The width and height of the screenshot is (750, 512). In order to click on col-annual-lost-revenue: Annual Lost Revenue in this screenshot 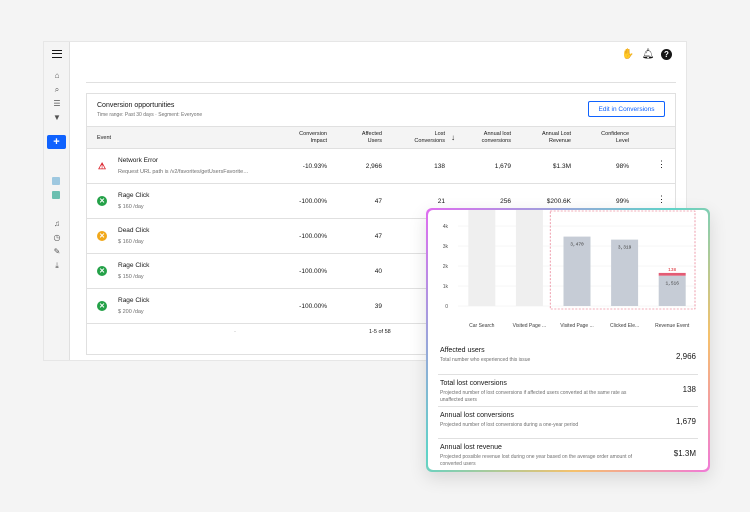, I will do `click(556, 137)`.